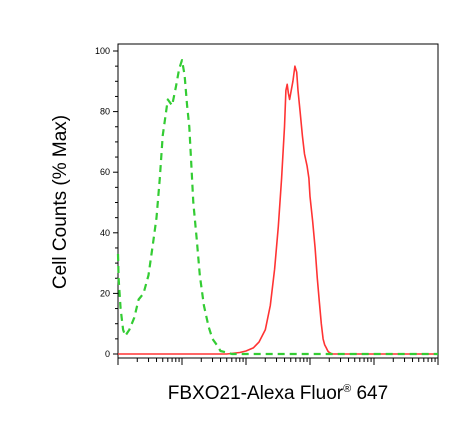 Image resolution: width=470 pixels, height=437 pixels. What do you see at coordinates (369, 393) in the screenshot?
I see `x-axis-title-tail: 647` at bounding box center [369, 393].